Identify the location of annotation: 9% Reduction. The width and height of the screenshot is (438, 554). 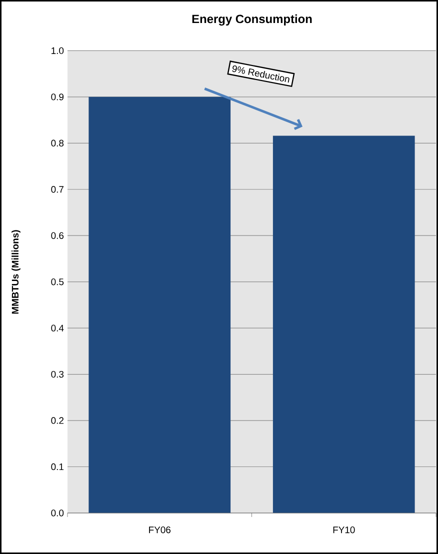
(261, 74).